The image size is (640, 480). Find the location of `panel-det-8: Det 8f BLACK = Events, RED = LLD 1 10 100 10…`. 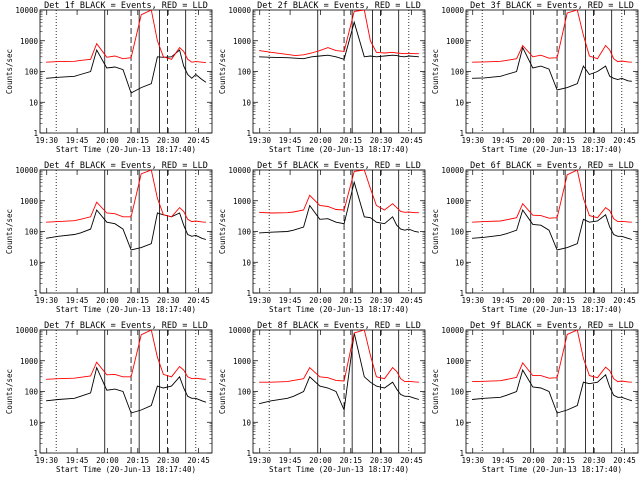

panel-det-8: Det 8f BLACK = Events, RED = LLD 1 10 100 10… is located at coordinates (322, 397).